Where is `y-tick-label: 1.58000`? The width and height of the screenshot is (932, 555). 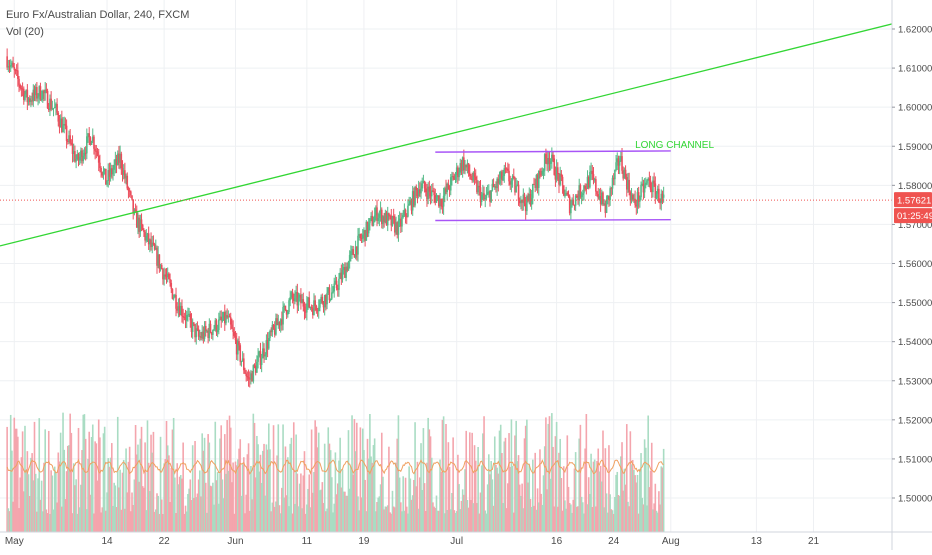
y-tick-label: 1.58000 is located at coordinates (915, 186).